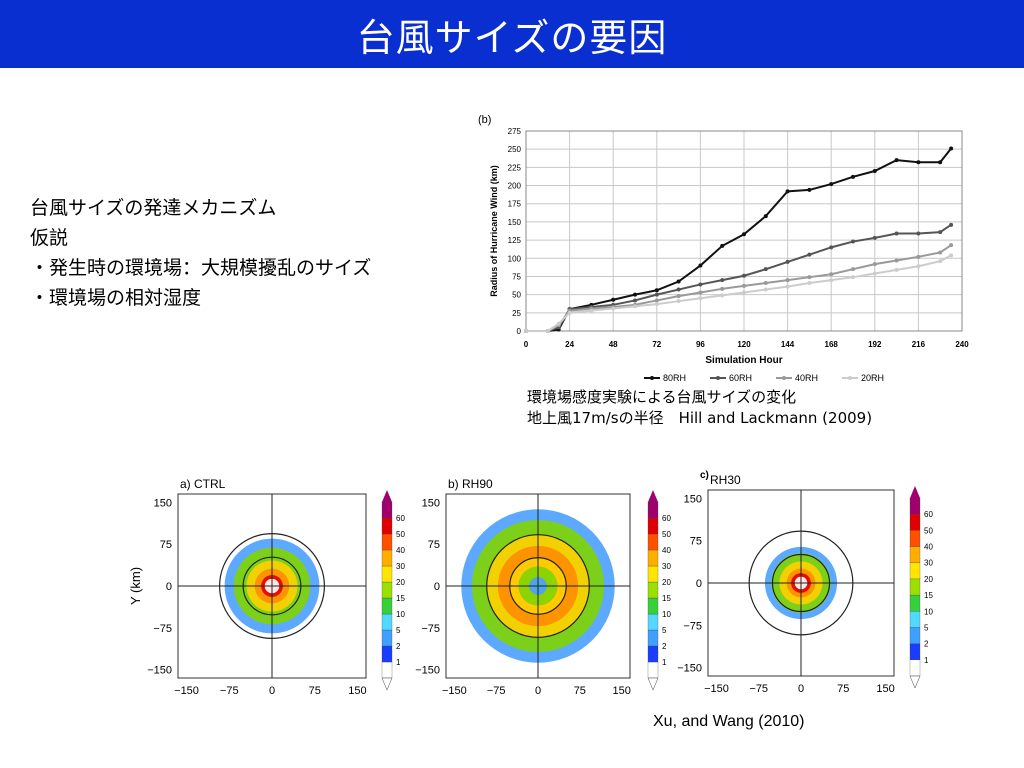 The height and width of the screenshot is (768, 1024). Describe the element at coordinates (515, 258) in the screenshot. I see `y-tick-label: 100` at that location.